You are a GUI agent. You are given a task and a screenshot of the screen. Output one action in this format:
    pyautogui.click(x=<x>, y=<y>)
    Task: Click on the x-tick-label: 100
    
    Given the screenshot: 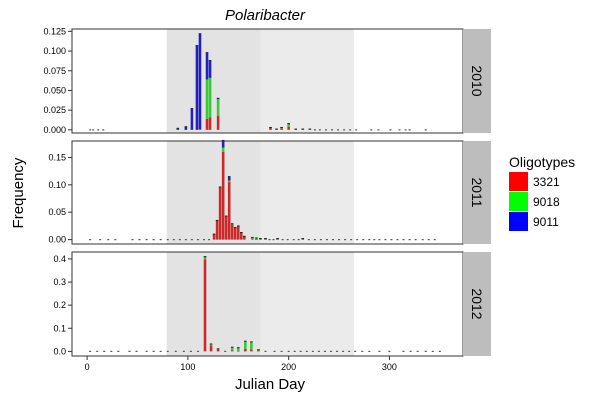 What is the action you would take?
    pyautogui.click(x=187, y=367)
    